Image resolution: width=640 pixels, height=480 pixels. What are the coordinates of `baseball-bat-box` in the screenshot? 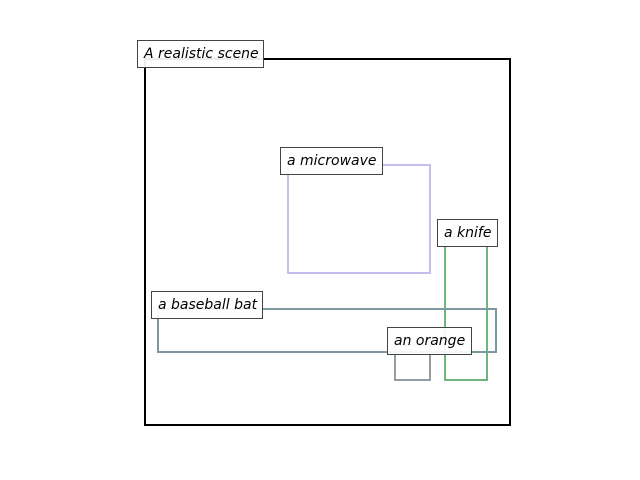 It's located at (327, 330).